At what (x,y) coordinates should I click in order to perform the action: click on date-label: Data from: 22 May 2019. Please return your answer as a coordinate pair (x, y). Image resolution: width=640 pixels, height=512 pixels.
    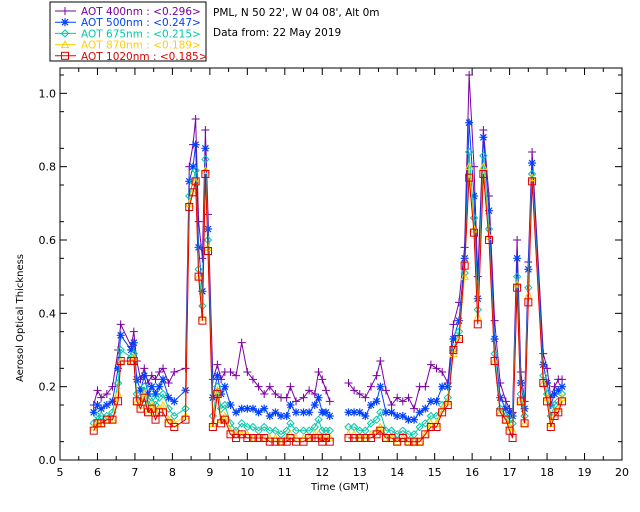
    Looking at the image, I should click on (277, 33).